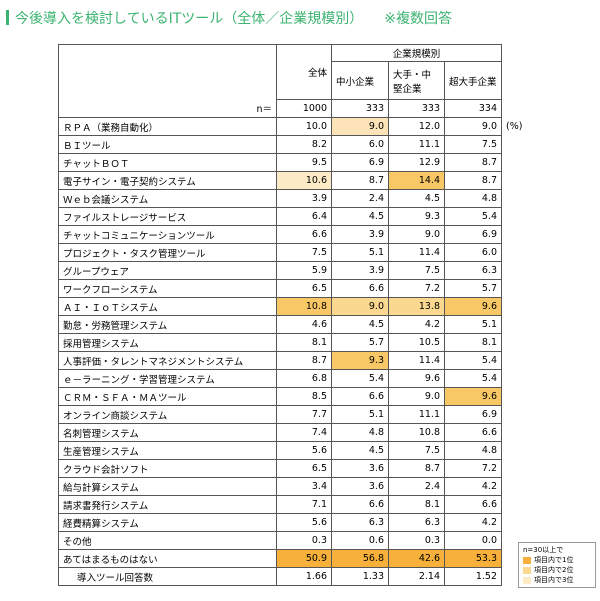 The width and height of the screenshot is (600, 601). Describe the element at coordinates (473, 252) in the screenshot. I see `cell: 6.0` at that location.